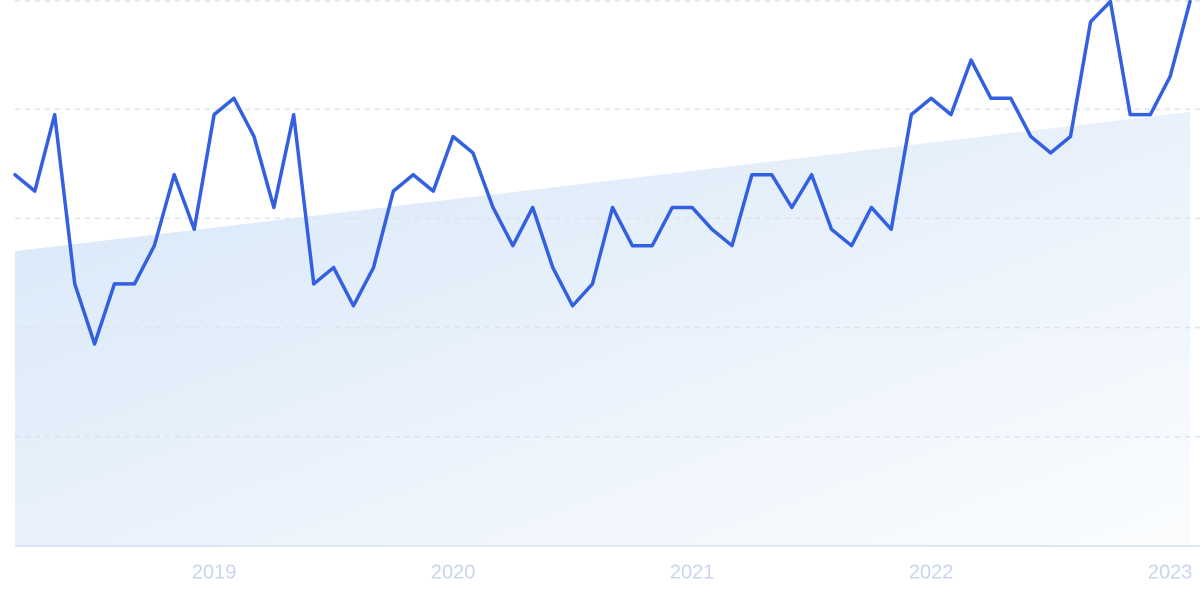 The height and width of the screenshot is (599, 1200). Describe the element at coordinates (214, 572) in the screenshot. I see `x-tick-label: 2019` at that location.